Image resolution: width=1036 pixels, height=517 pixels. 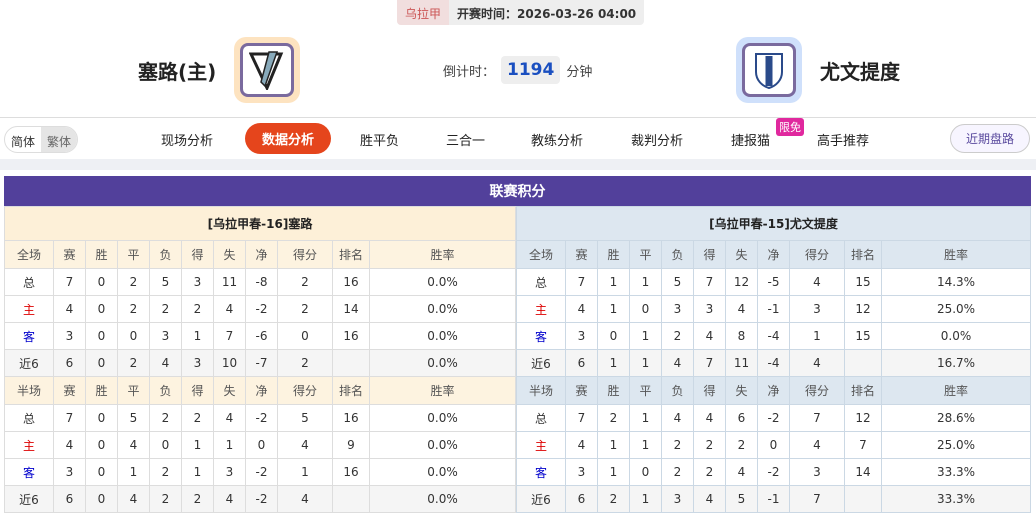 I want to click on column-header: 半场, so click(x=541, y=390).